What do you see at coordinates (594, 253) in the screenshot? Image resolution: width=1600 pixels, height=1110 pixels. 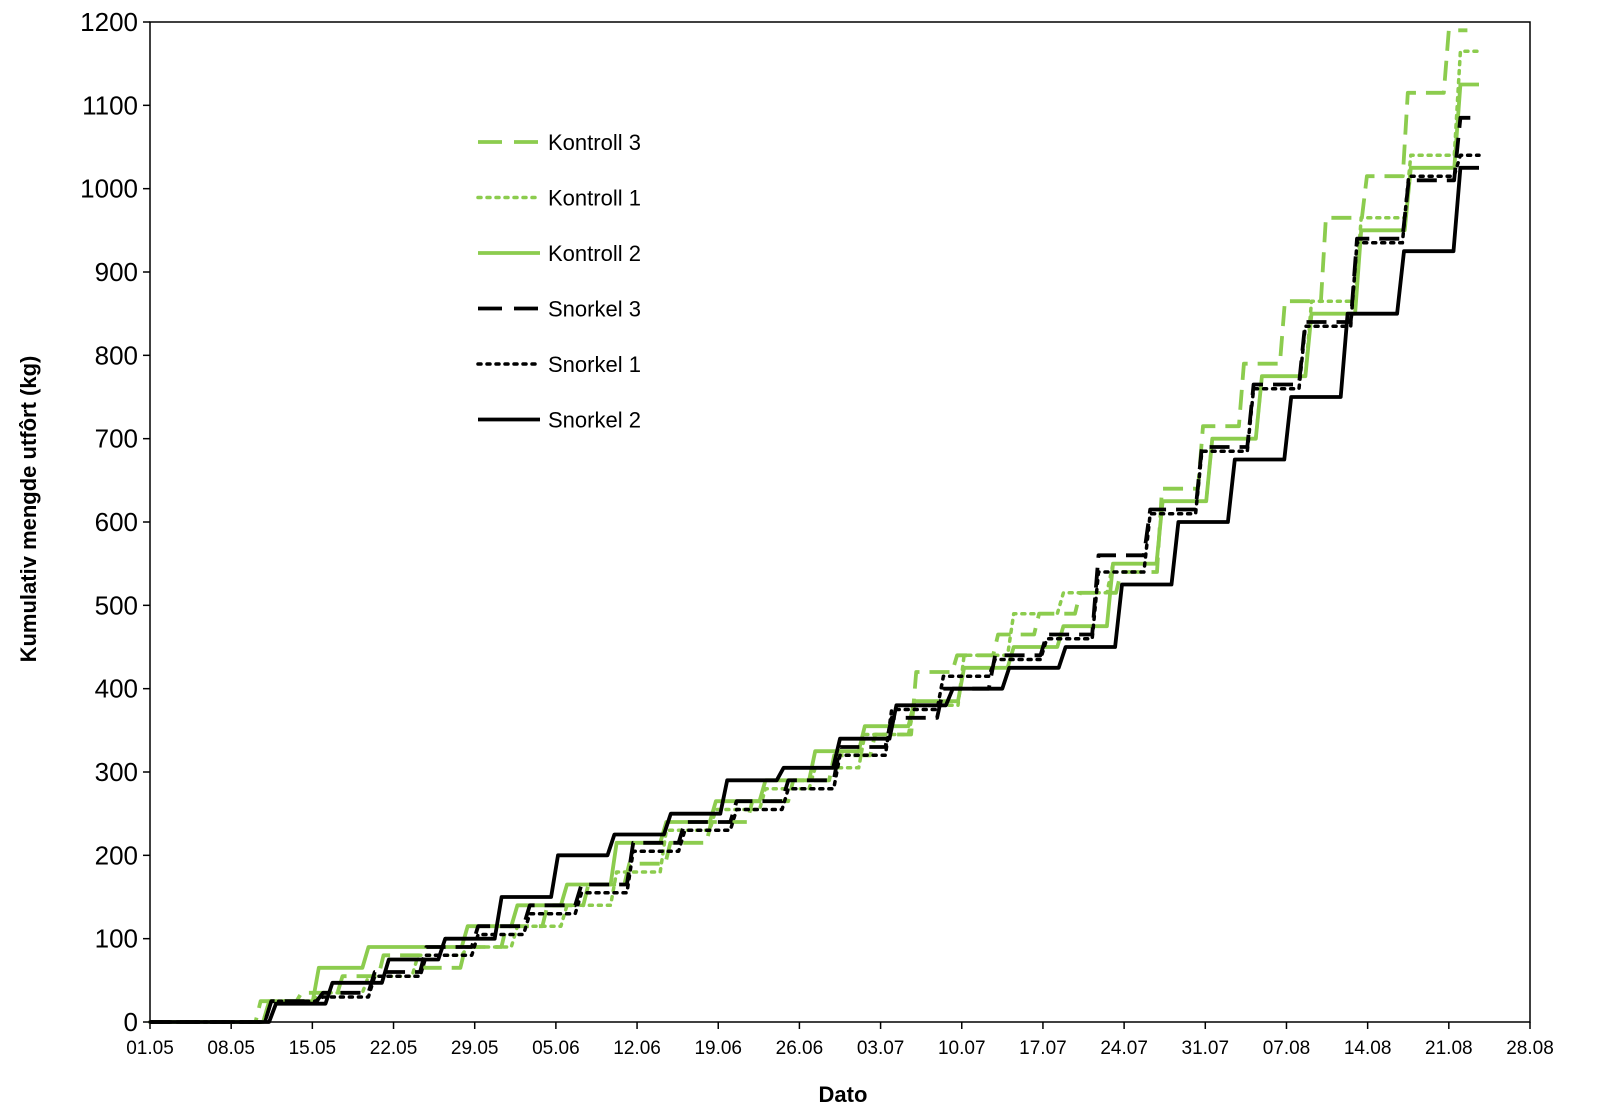 I see `legend-label-kontroll-2: Kontroll 2` at bounding box center [594, 253].